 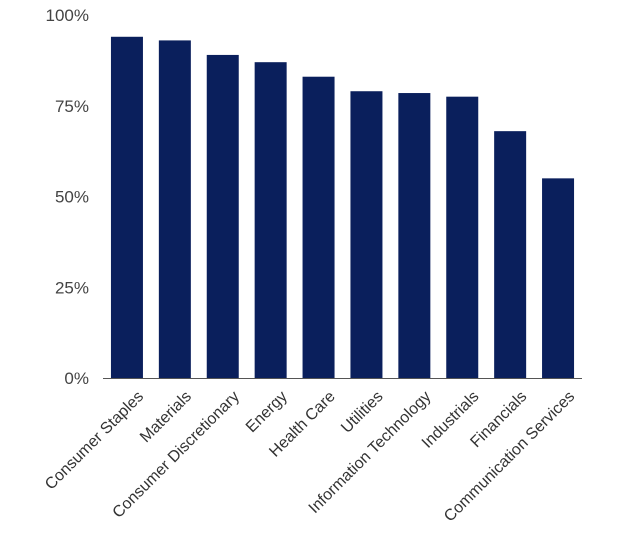 What do you see at coordinates (72, 106) in the screenshot?
I see `y-tick-label: 75%` at bounding box center [72, 106].